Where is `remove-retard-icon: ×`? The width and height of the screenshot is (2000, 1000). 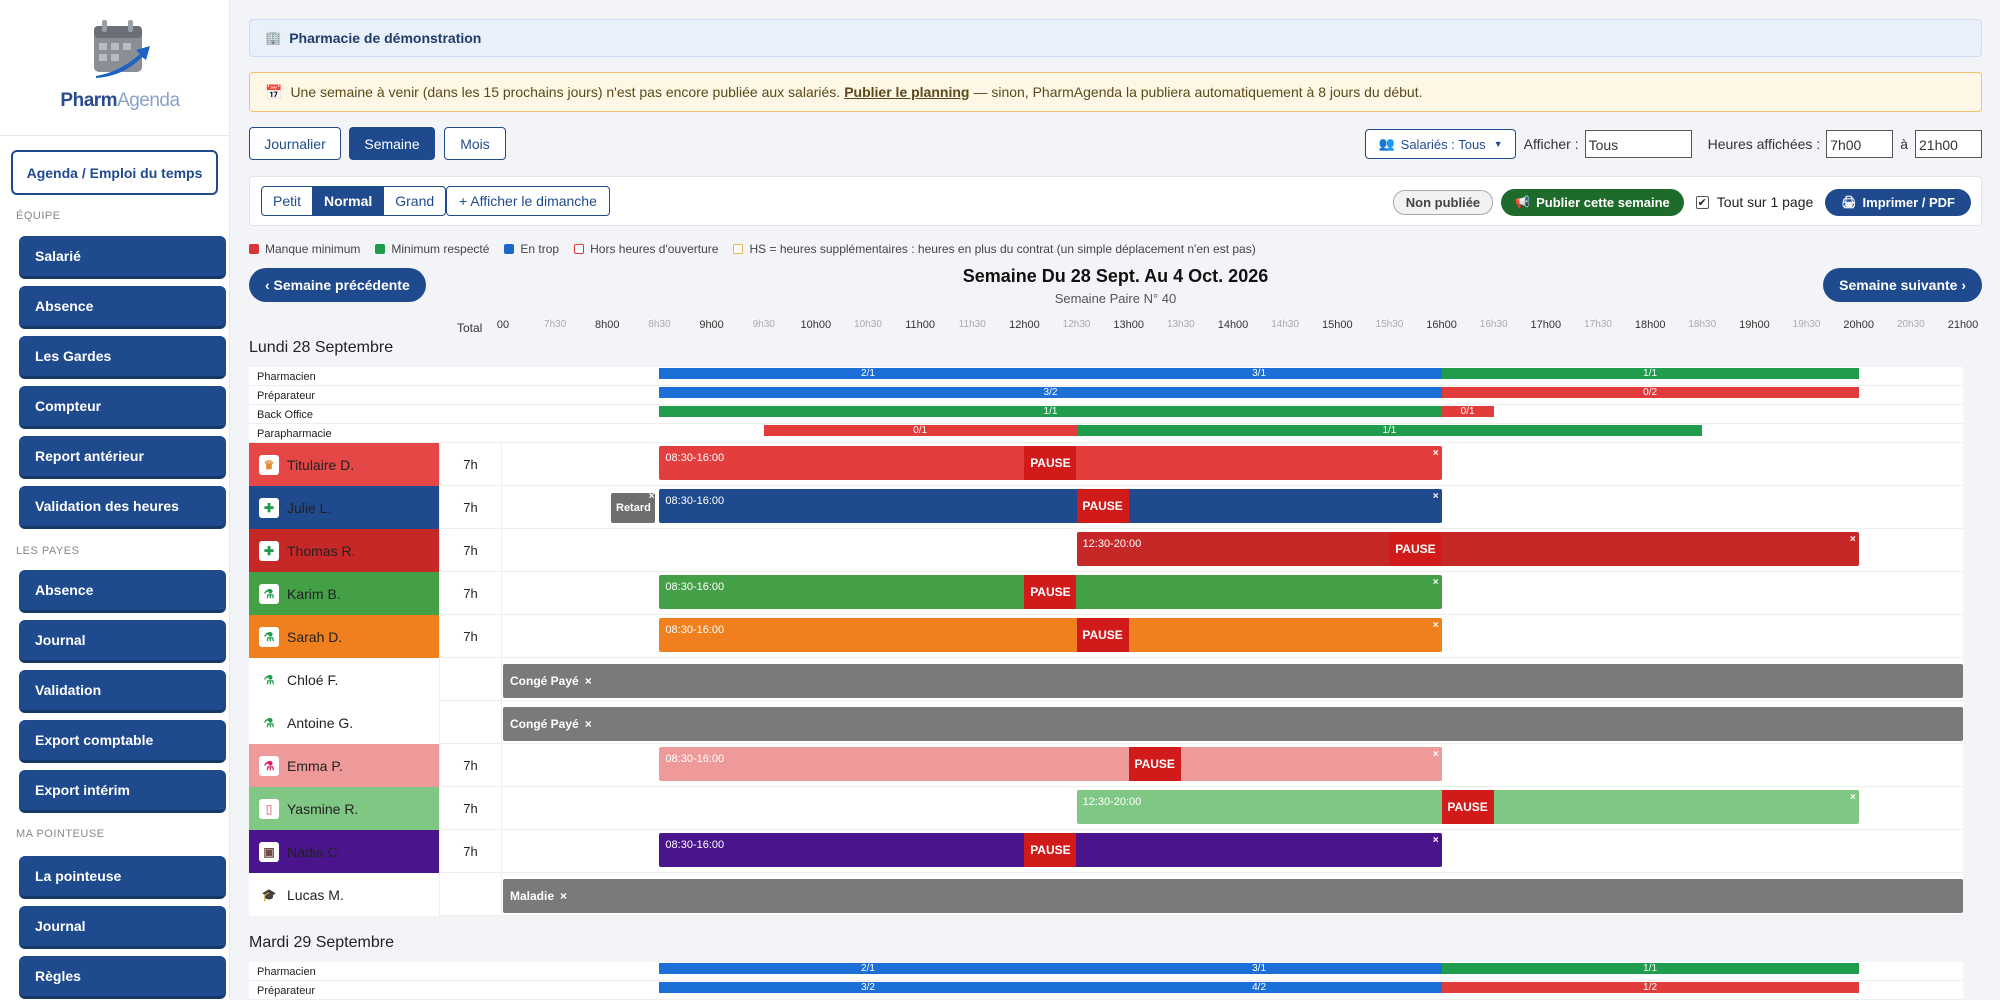 remove-retard-icon: × is located at coordinates (651, 496).